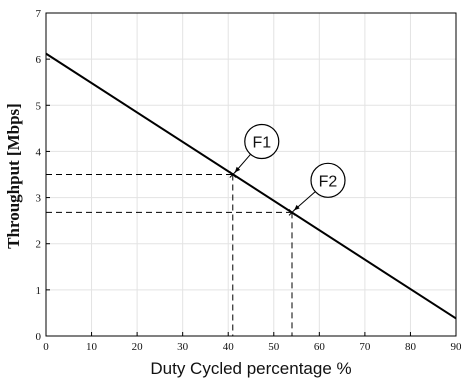 The height and width of the screenshot is (383, 461). I want to click on x-tick-label: 60, so click(320, 347).